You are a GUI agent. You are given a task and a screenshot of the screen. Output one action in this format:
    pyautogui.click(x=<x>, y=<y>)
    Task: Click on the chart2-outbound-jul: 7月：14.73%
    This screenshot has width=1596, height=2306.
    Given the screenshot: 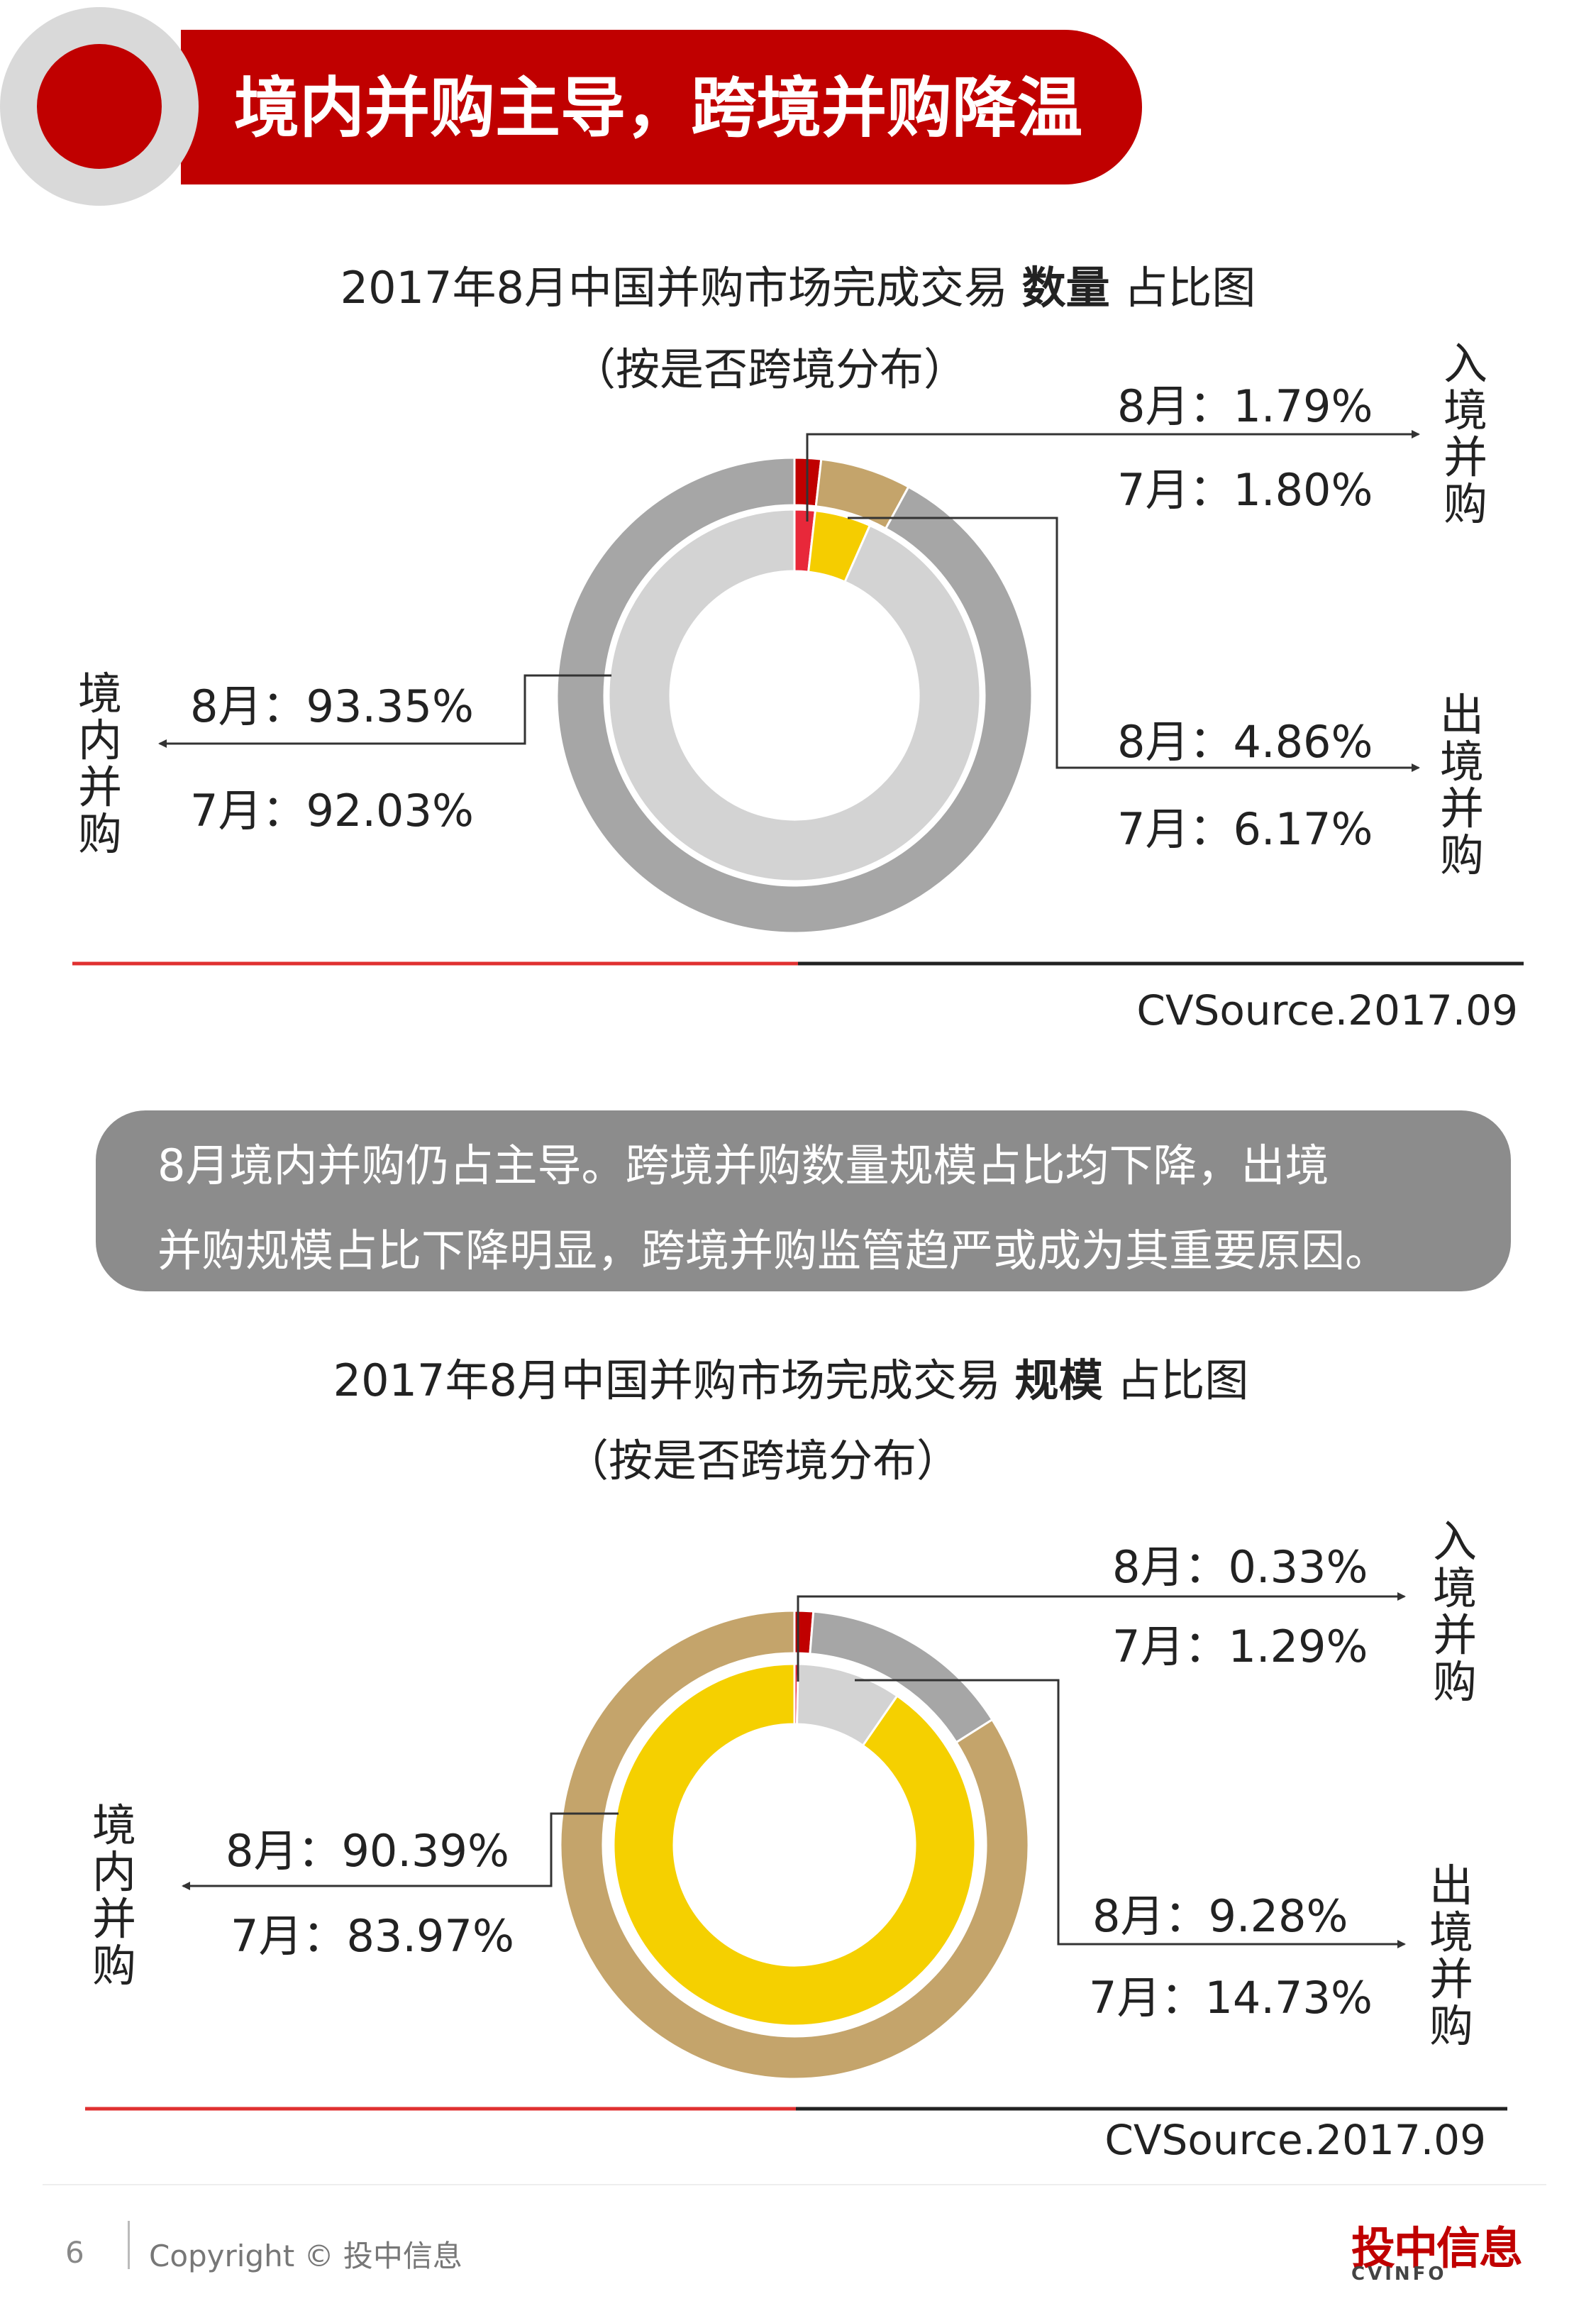 What is the action you would take?
    pyautogui.click(x=1231, y=1998)
    